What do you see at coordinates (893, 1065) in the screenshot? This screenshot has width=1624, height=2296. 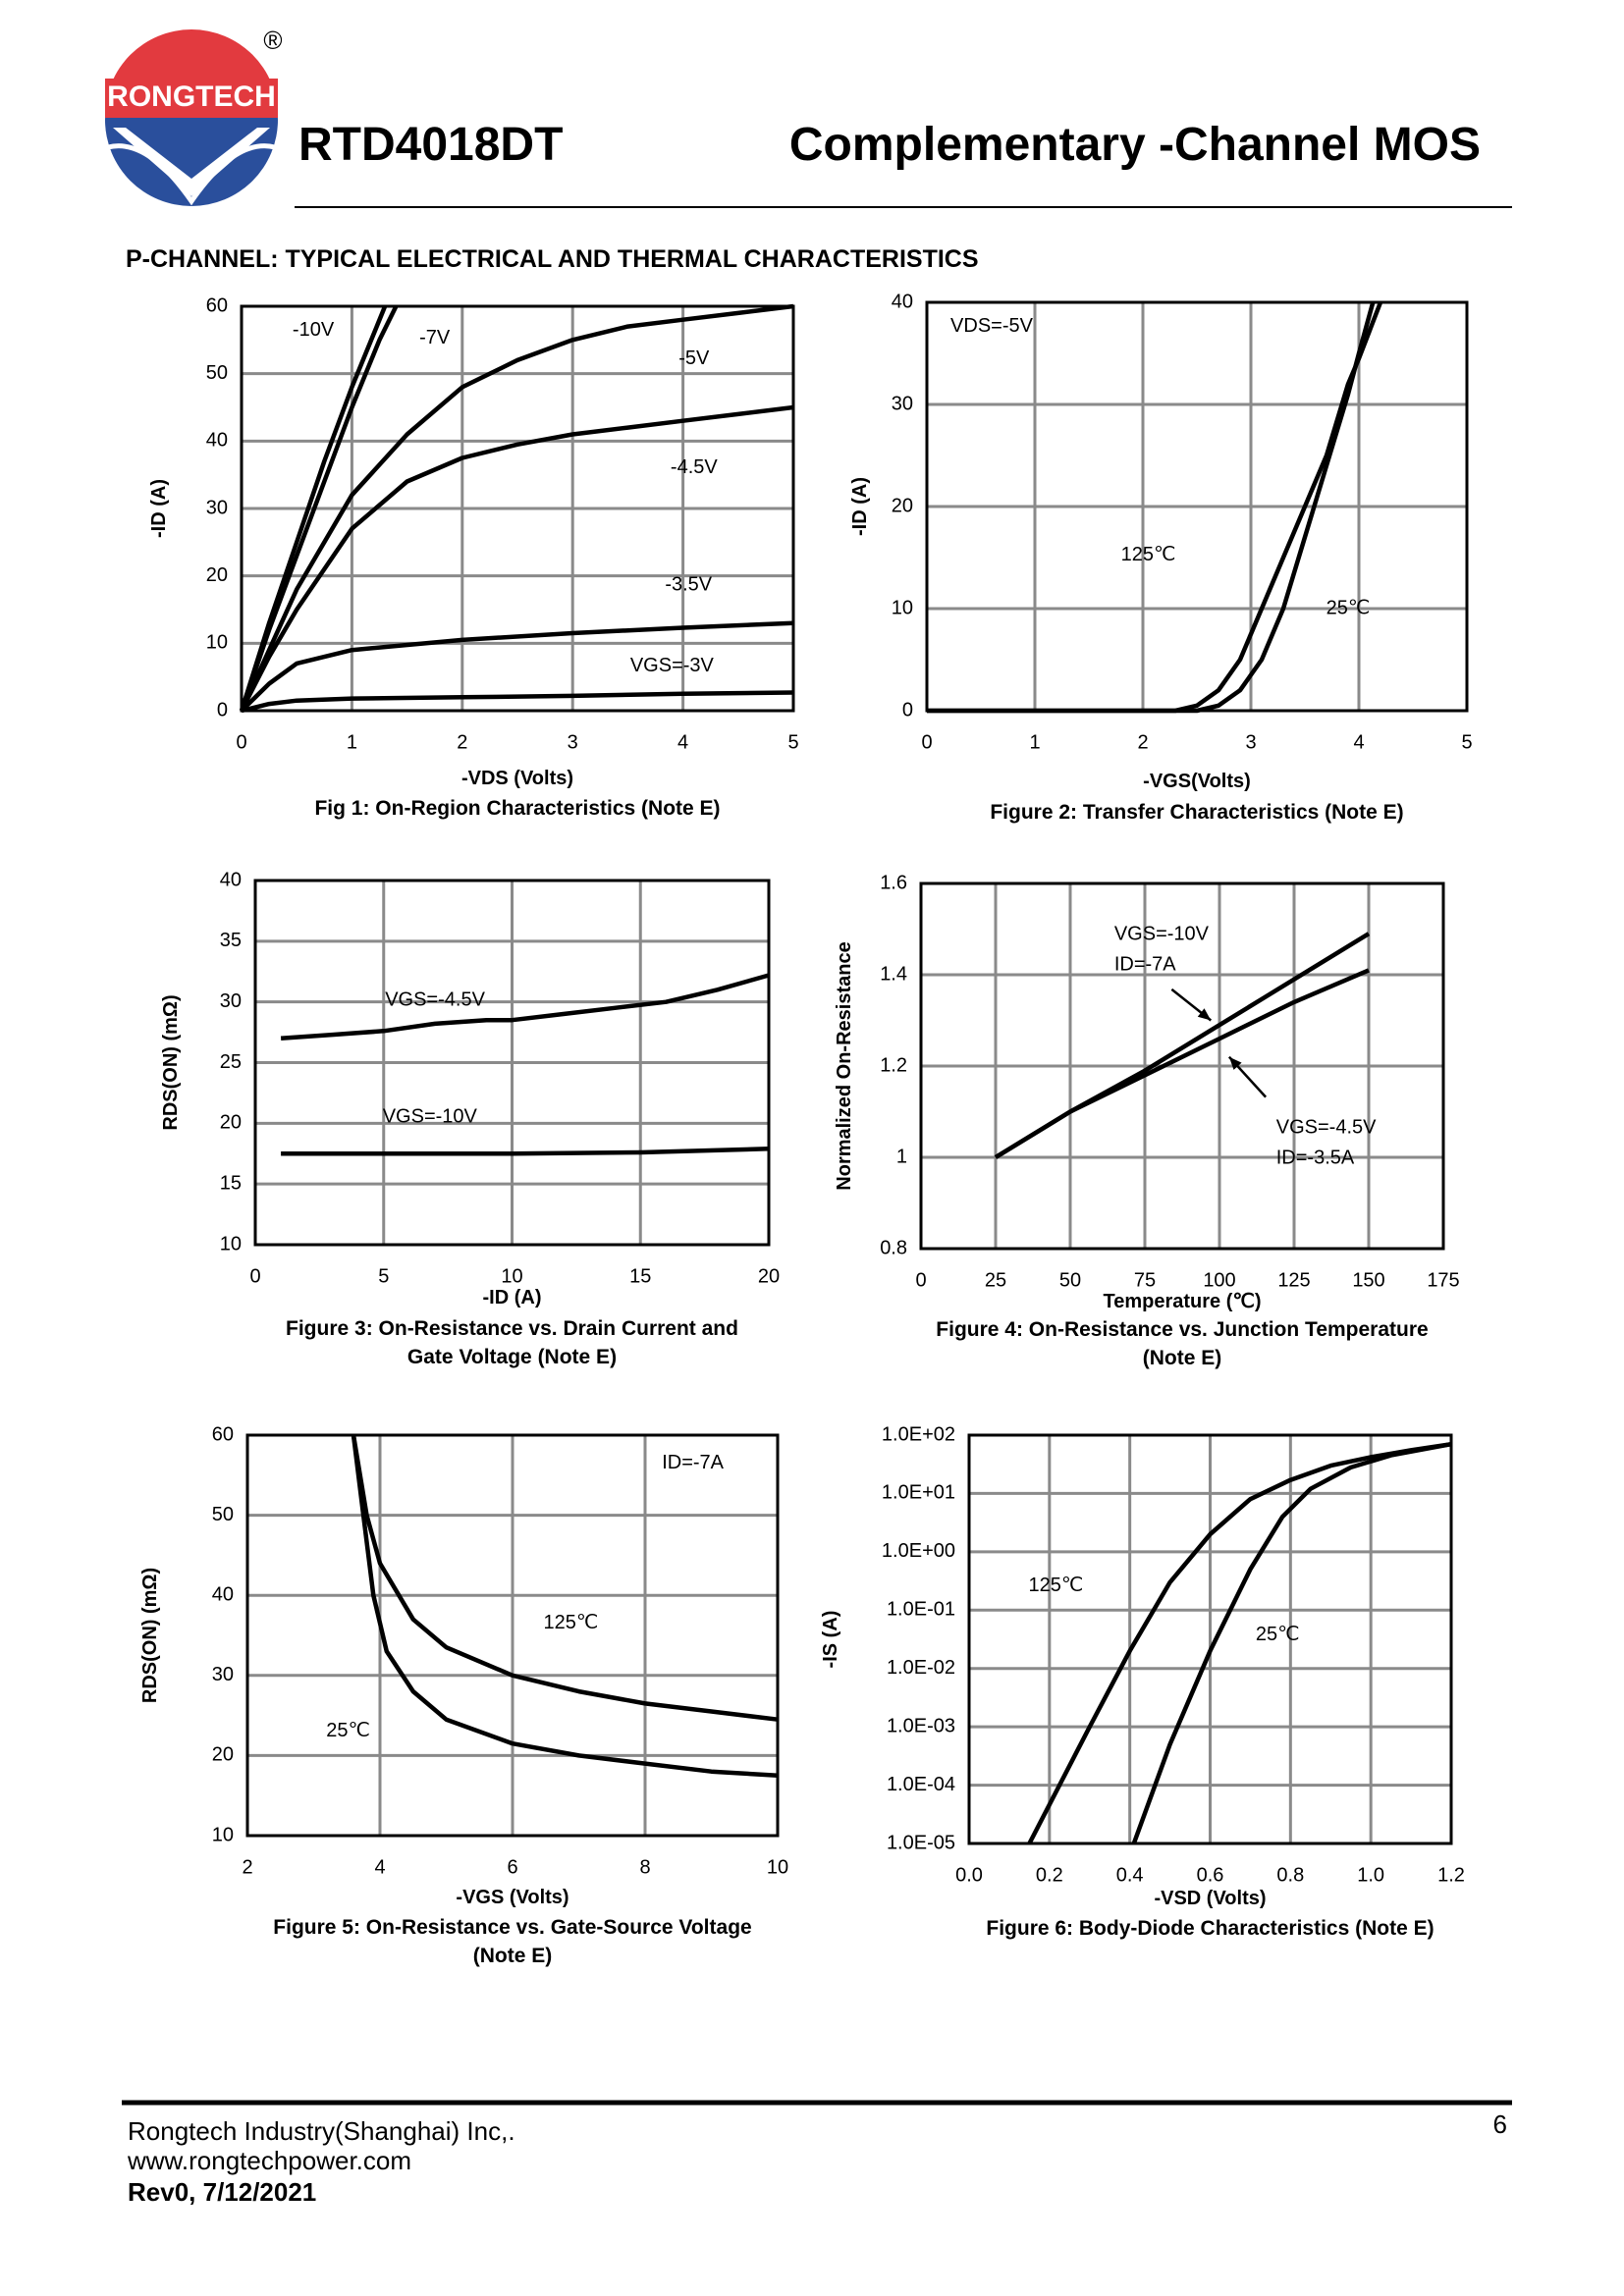 I see `y-tick-label: 1.2` at bounding box center [893, 1065].